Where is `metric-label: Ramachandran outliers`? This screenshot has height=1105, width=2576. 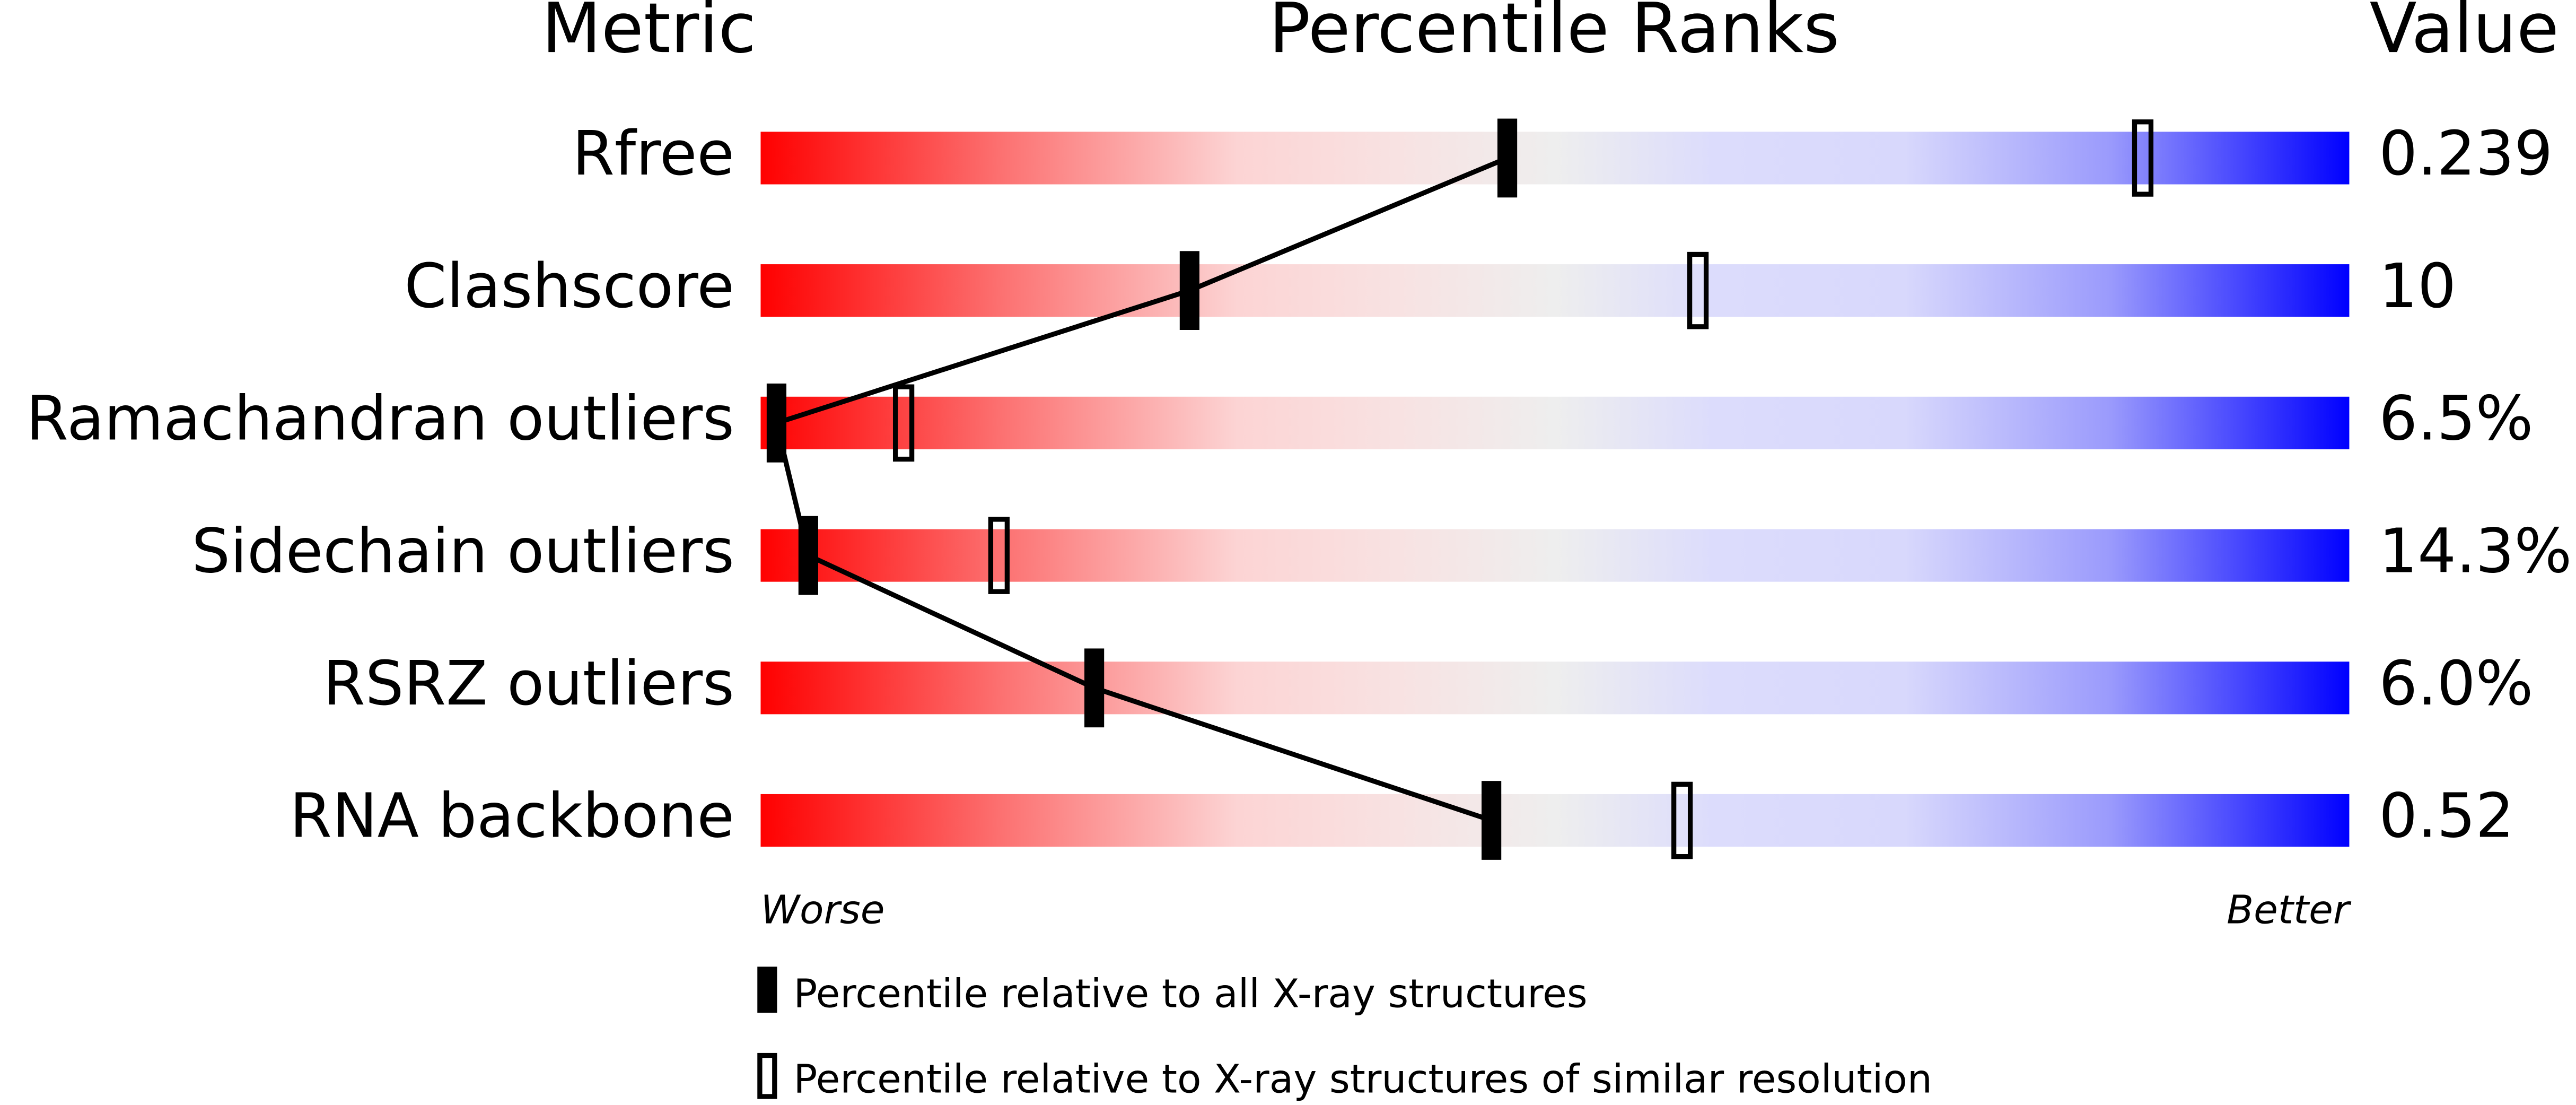
metric-label: Ramachandran outliers is located at coordinates (380, 419).